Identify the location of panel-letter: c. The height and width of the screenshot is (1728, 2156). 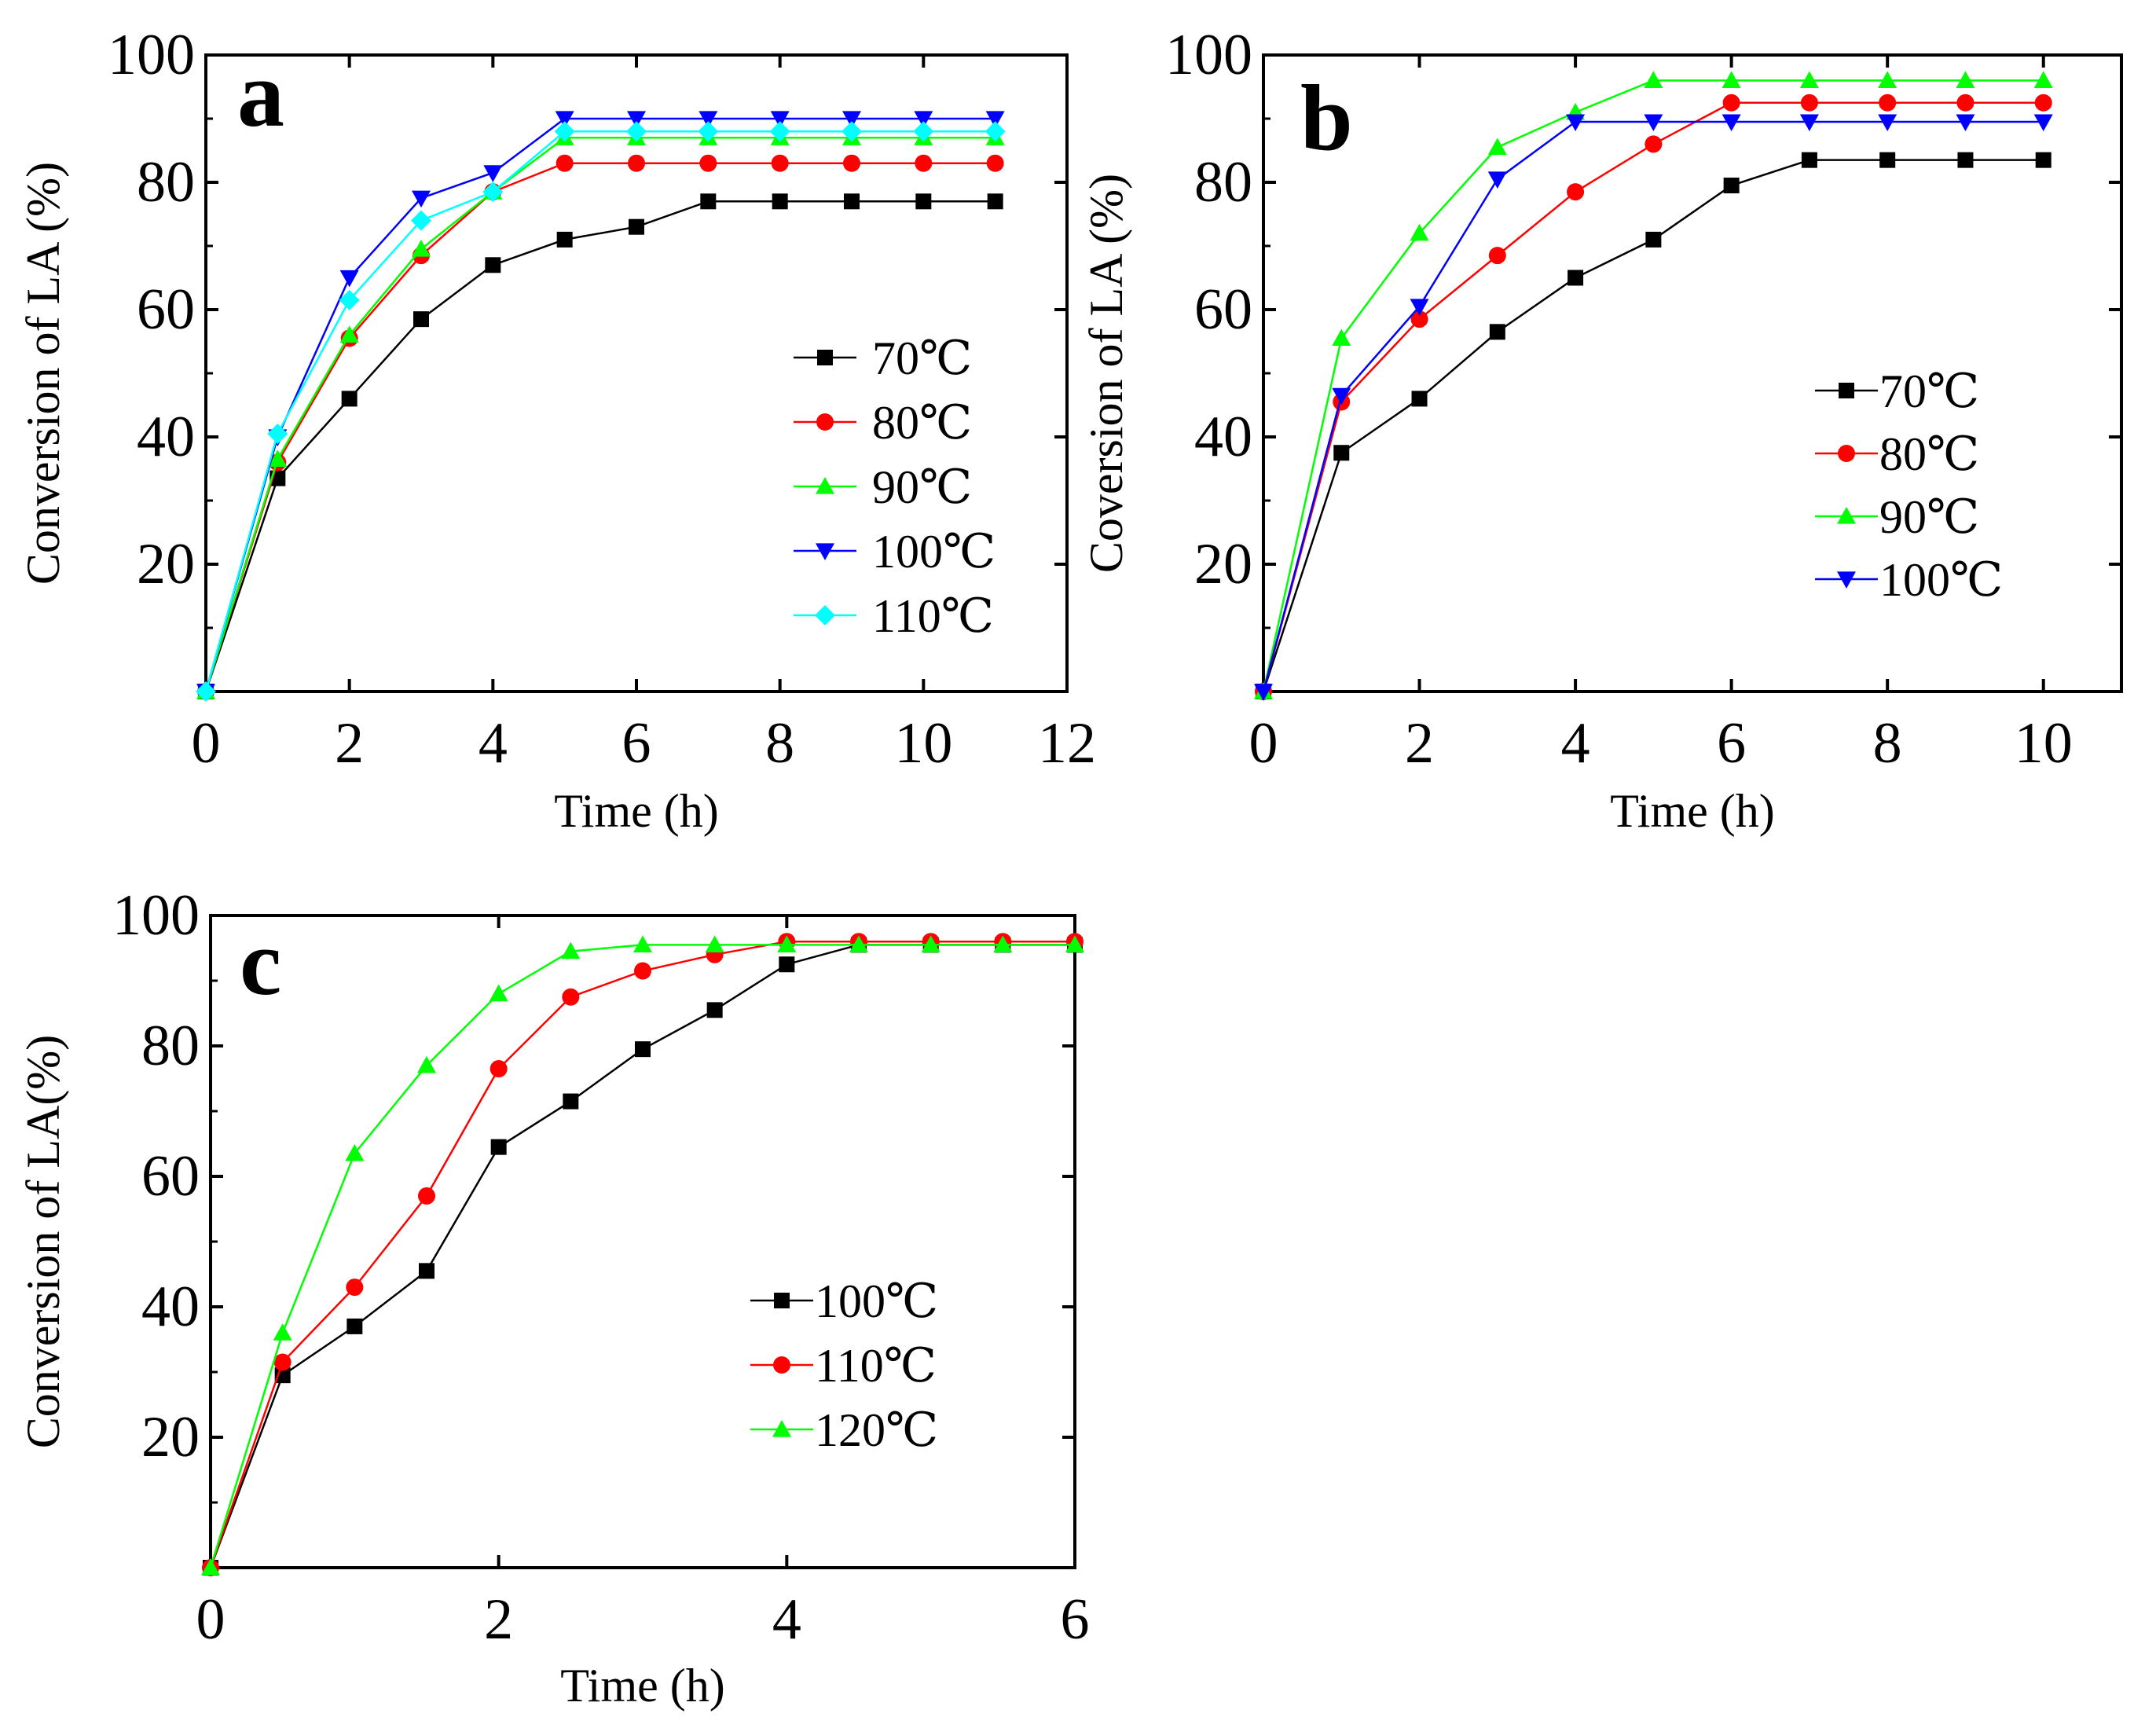
(260, 962).